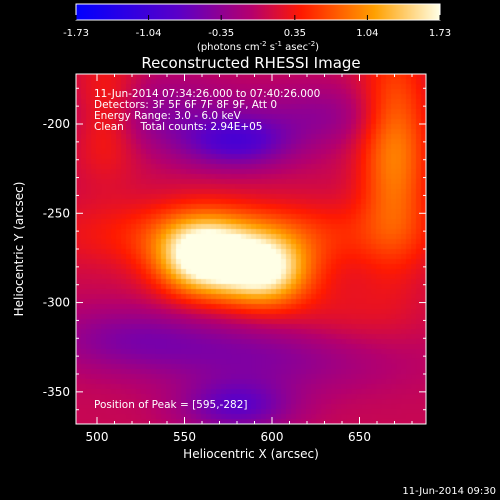  Describe the element at coordinates (56, 124) in the screenshot. I see `y-tick-label: -200` at that location.